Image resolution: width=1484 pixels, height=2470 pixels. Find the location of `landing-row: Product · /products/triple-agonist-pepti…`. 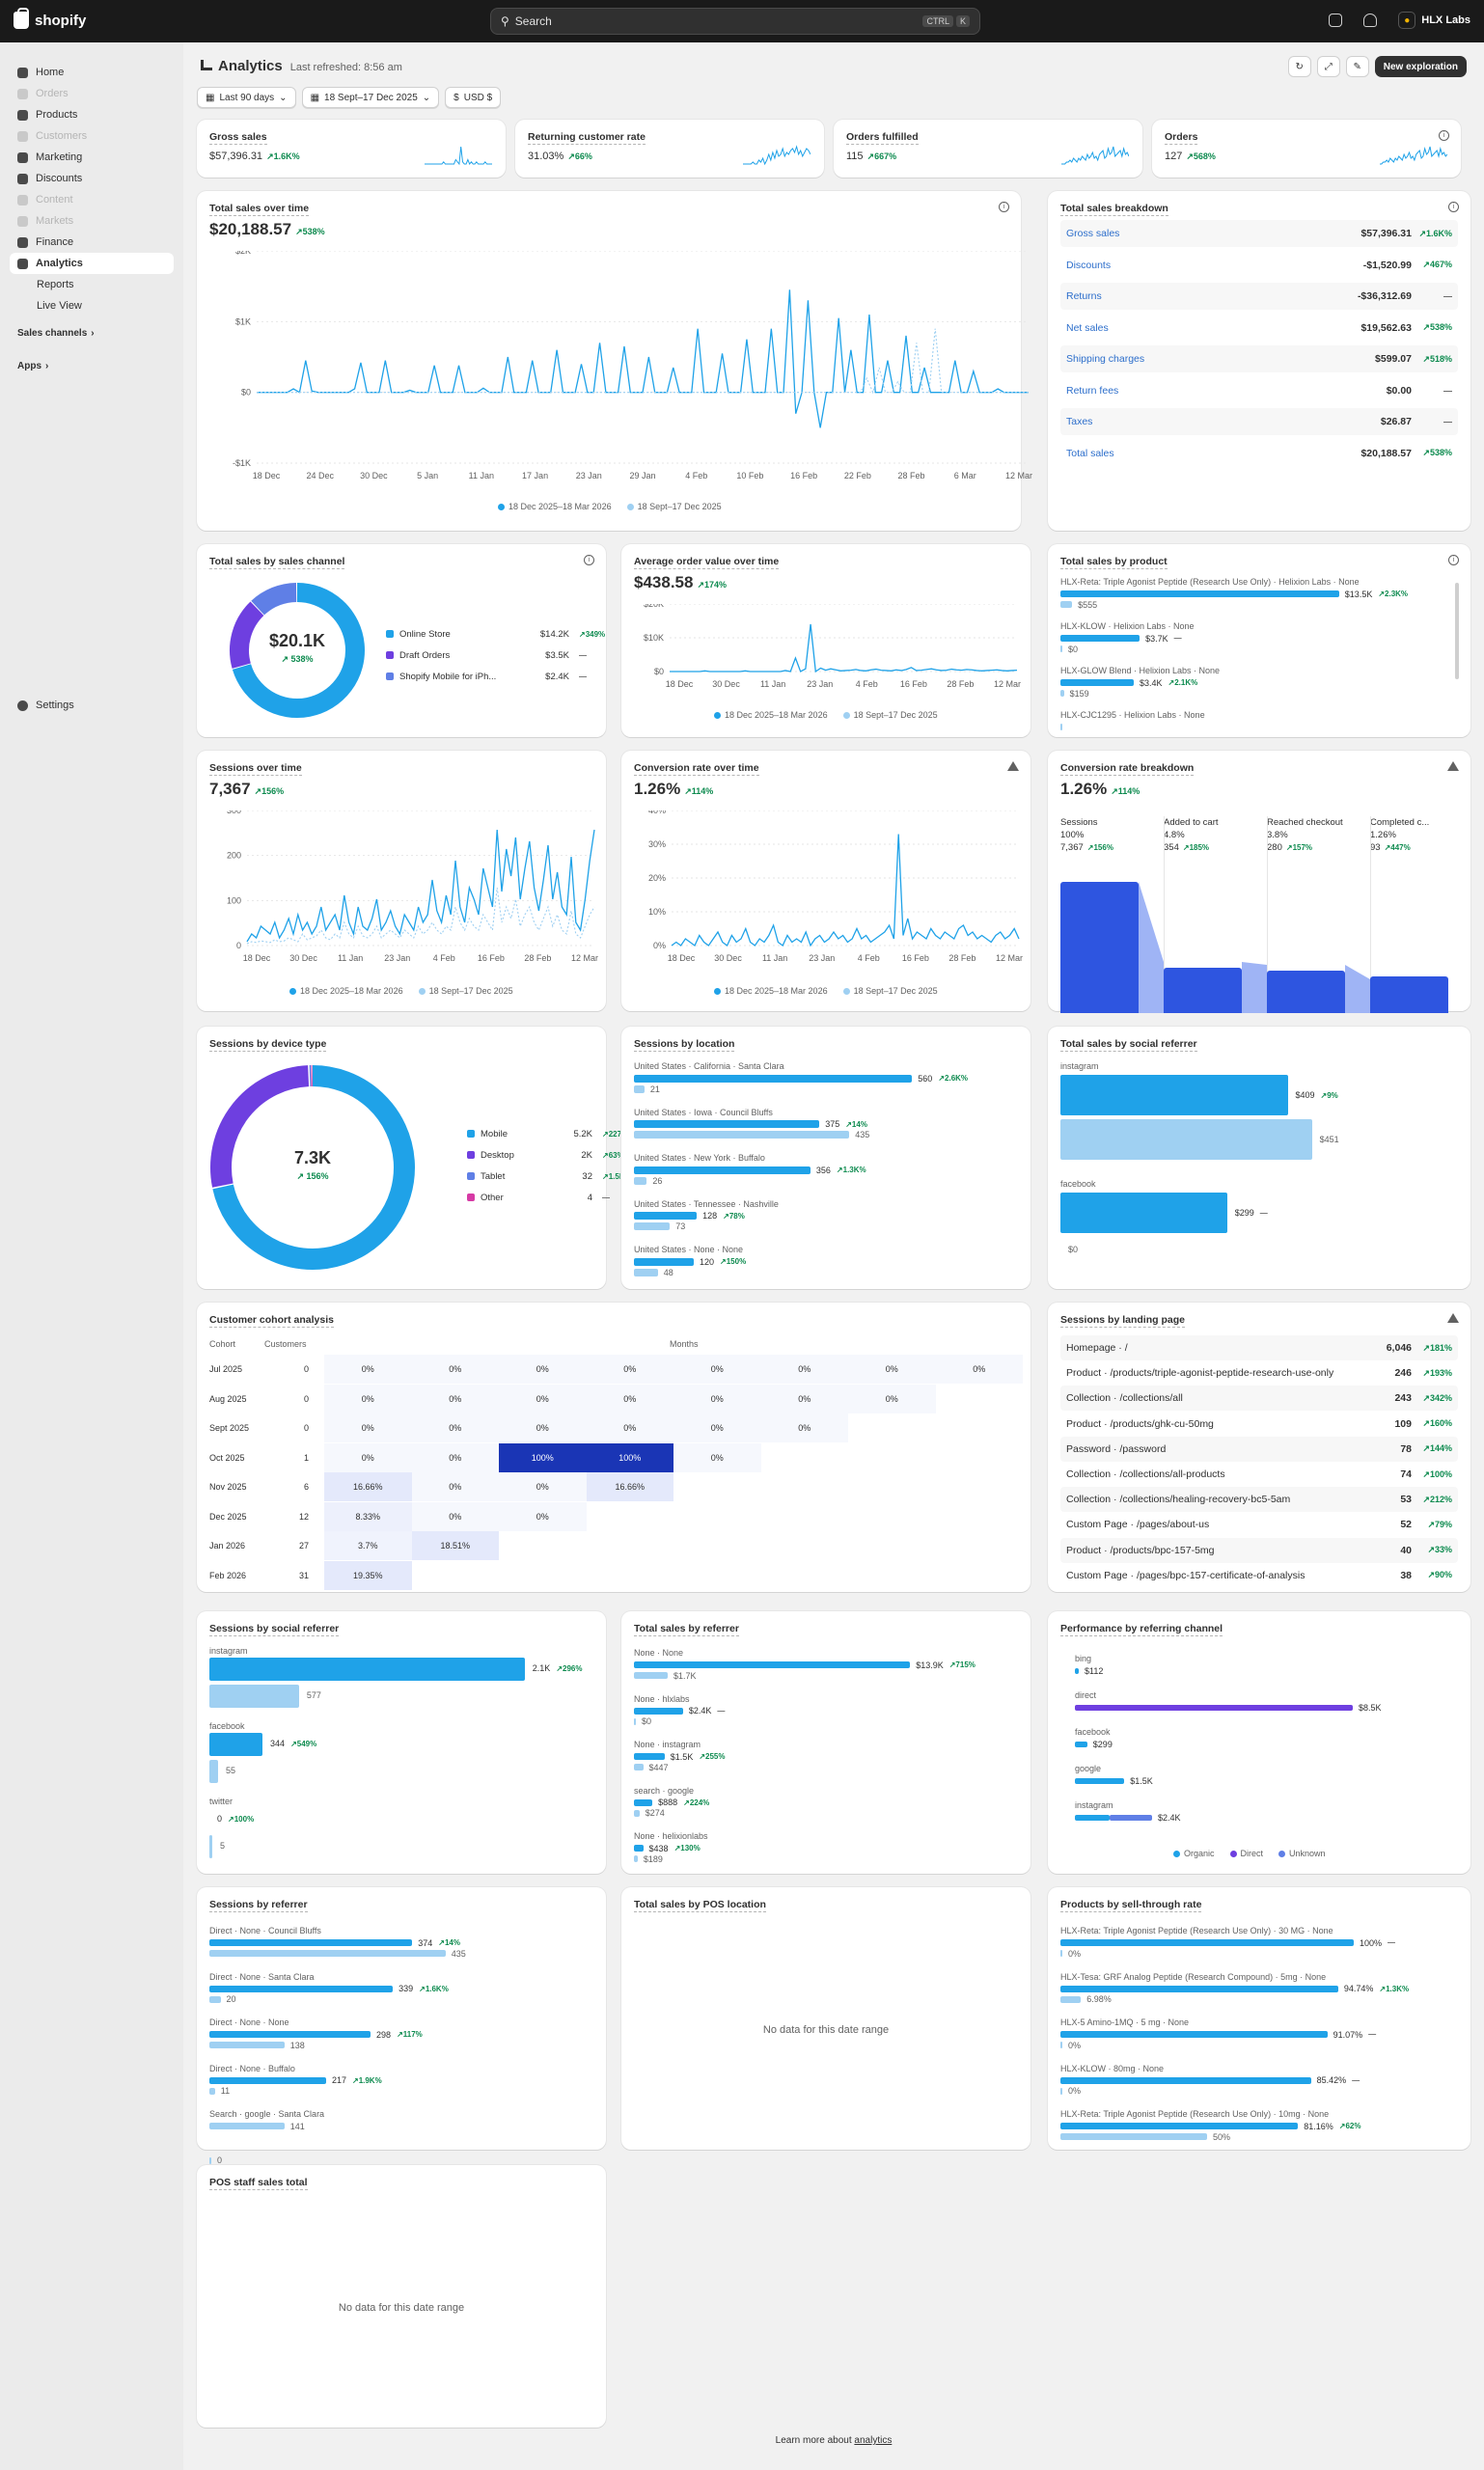

landing-row: Product · /products/triple-agonist-pepti… is located at coordinates (1259, 1373).